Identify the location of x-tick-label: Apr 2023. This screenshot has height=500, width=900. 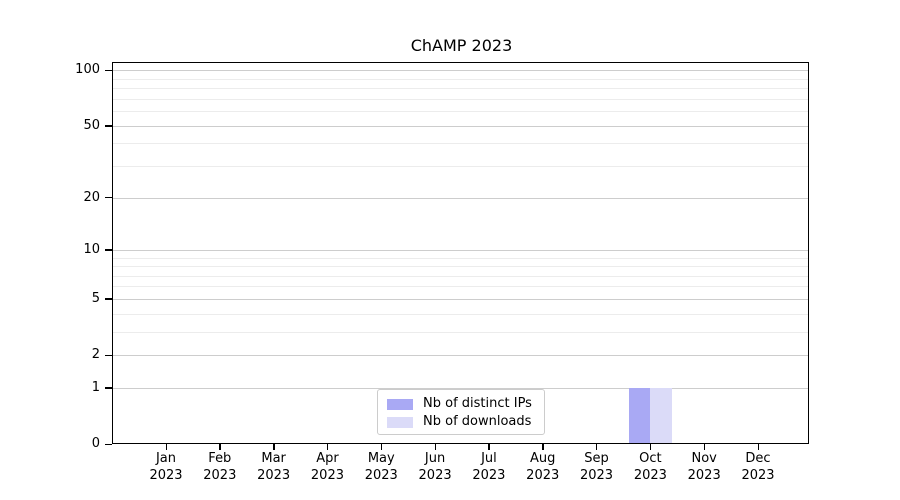
(327, 467).